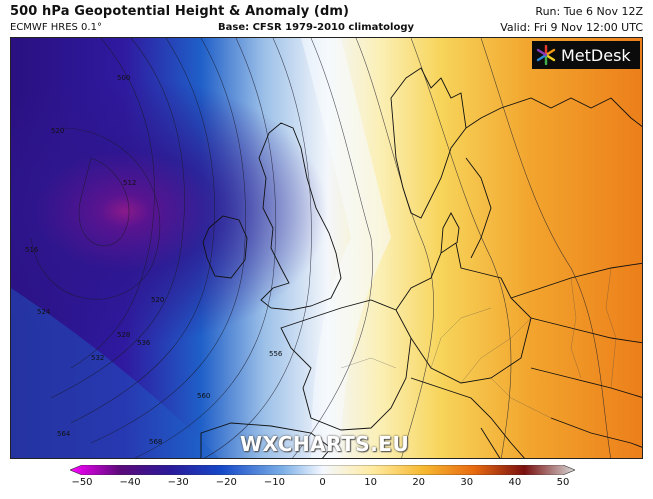 The image size is (653, 499). Describe the element at coordinates (123, 78) in the screenshot. I see `contour-label: 500` at that location.